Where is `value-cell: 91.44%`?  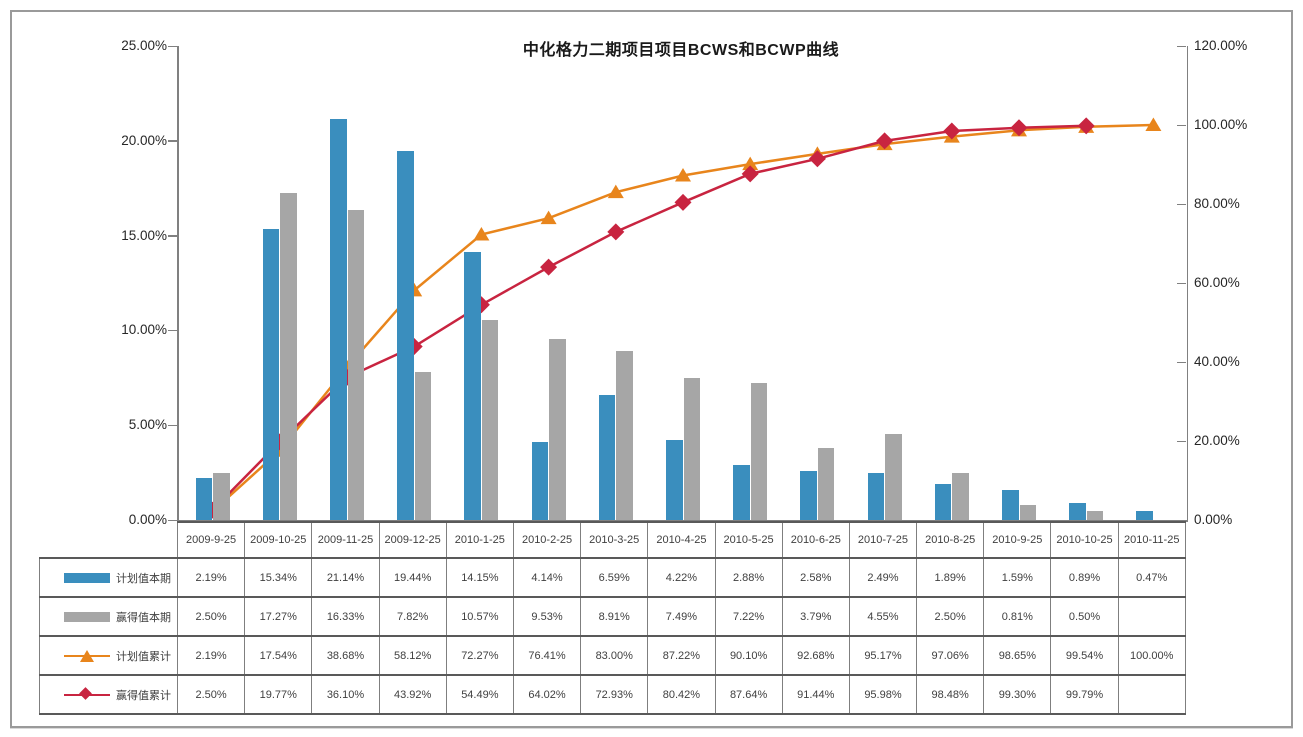 value-cell: 91.44% is located at coordinates (815, 694).